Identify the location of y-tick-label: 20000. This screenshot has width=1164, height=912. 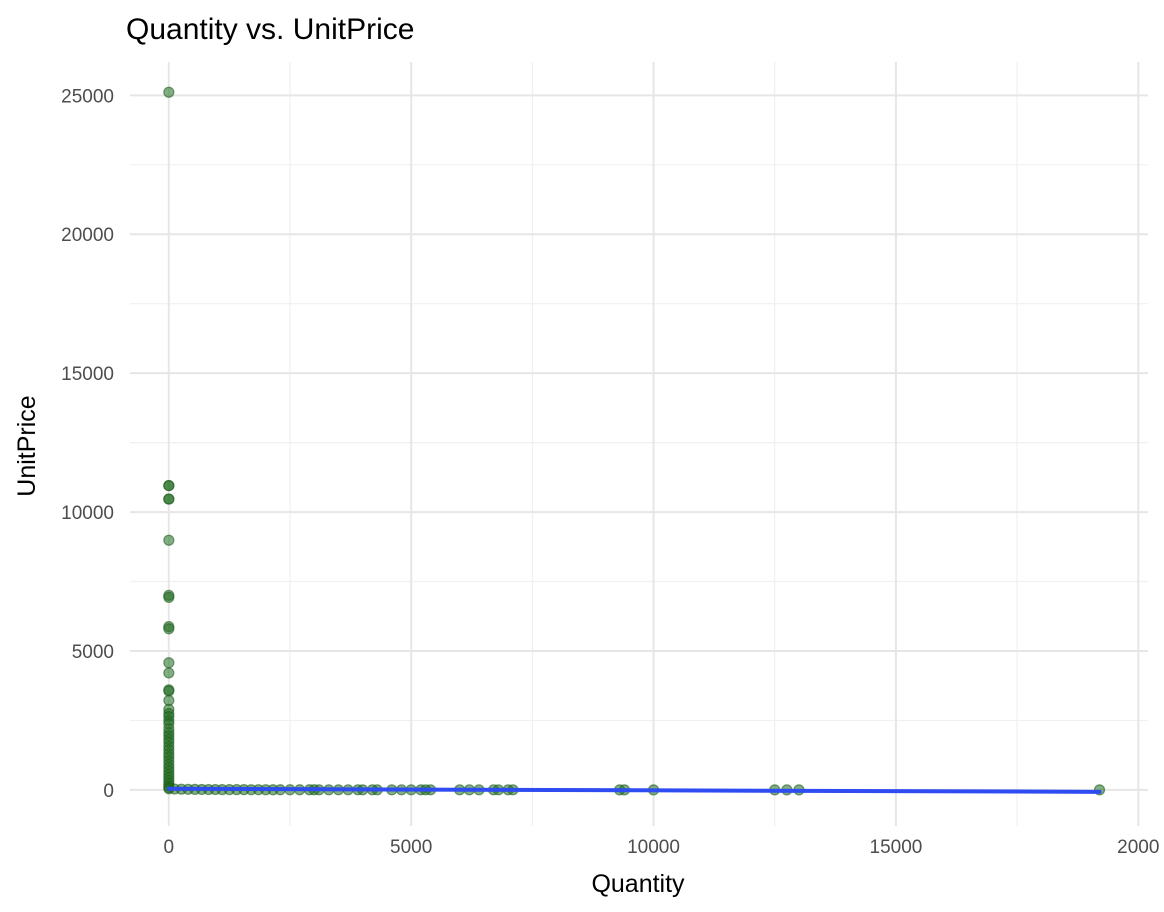
(87, 235).